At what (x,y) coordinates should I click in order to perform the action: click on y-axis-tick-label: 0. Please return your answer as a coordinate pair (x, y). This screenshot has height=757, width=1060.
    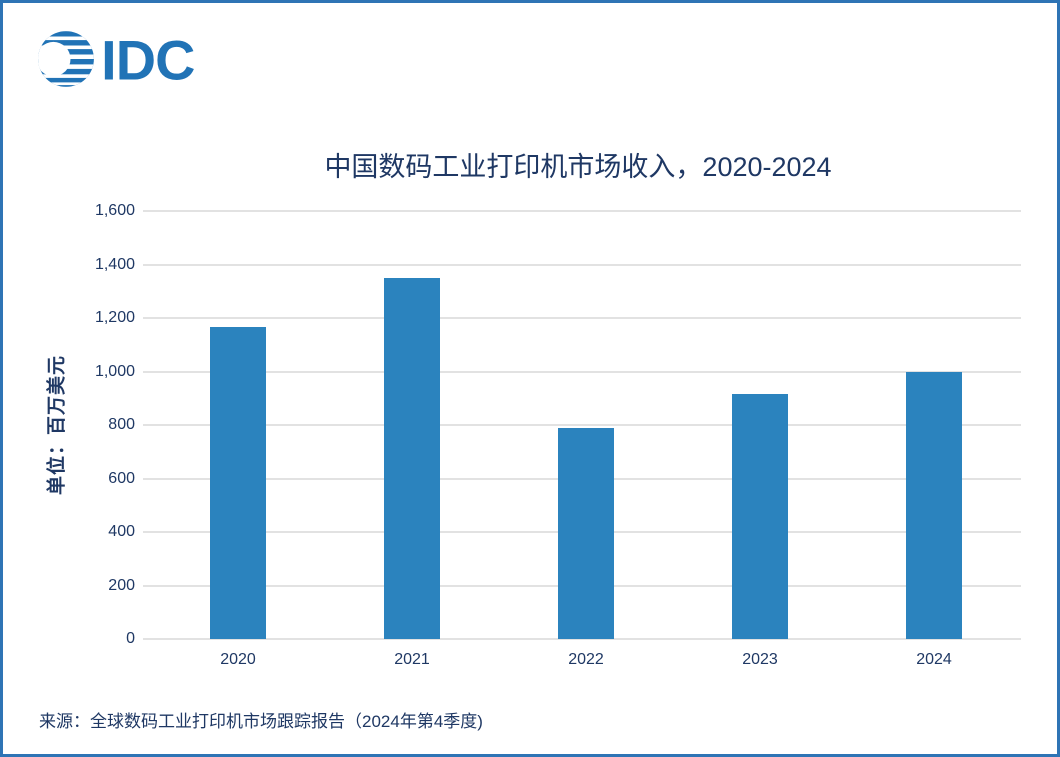
    Looking at the image, I should click on (130, 638).